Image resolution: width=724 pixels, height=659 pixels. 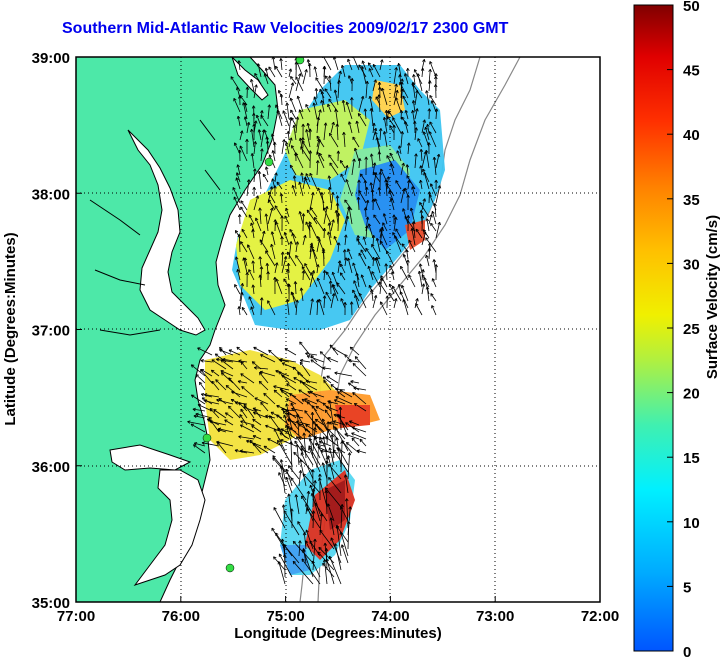 What do you see at coordinates (166, 232) in the screenshot?
I see `chesapeake-bay` at bounding box center [166, 232].